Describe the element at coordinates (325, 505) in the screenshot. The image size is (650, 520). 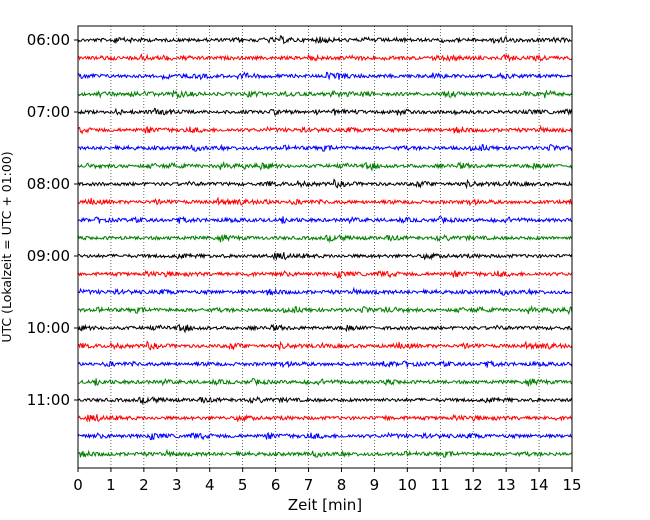
I see `x-axis-label: Zeit [min]` at that location.